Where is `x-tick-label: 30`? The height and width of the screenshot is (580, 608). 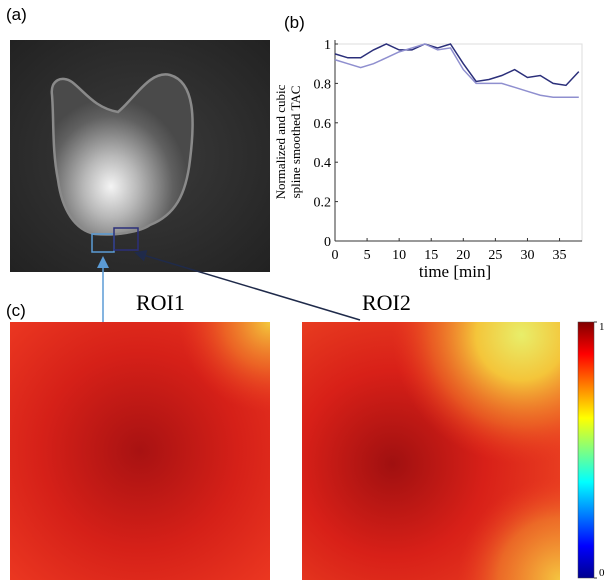 x-tick-label: 30 is located at coordinates (527, 255).